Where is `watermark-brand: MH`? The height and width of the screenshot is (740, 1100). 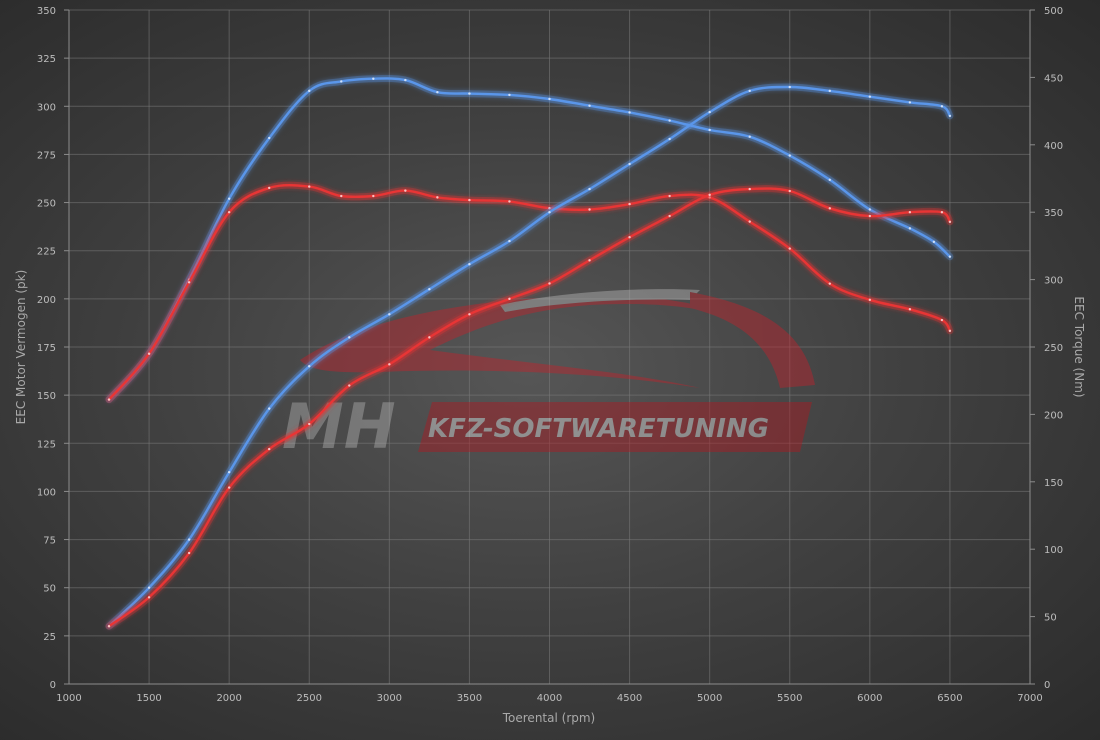 watermark-brand: MH is located at coordinates (339, 426).